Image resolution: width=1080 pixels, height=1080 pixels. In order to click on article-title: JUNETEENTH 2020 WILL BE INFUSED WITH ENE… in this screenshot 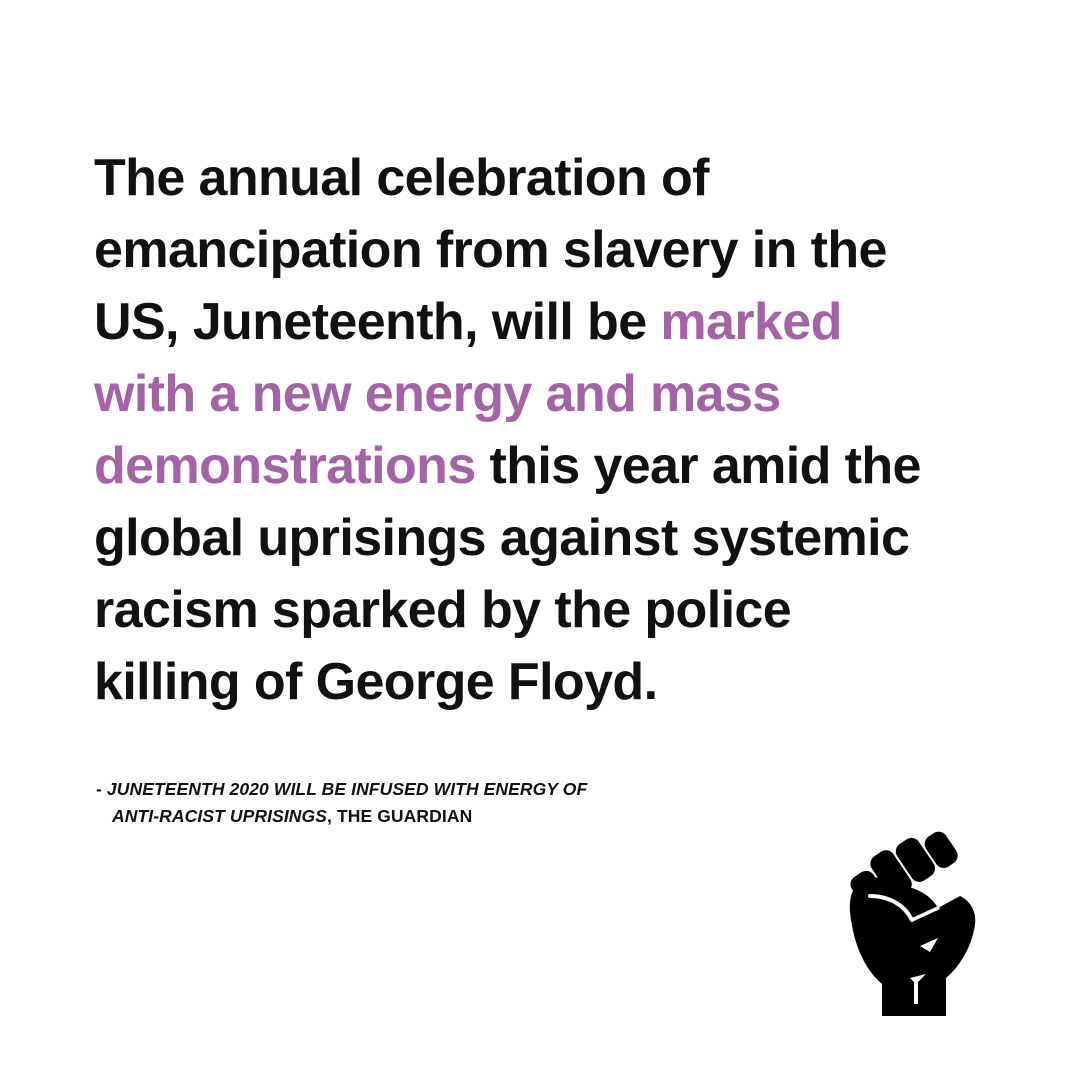, I will do `click(347, 789)`.